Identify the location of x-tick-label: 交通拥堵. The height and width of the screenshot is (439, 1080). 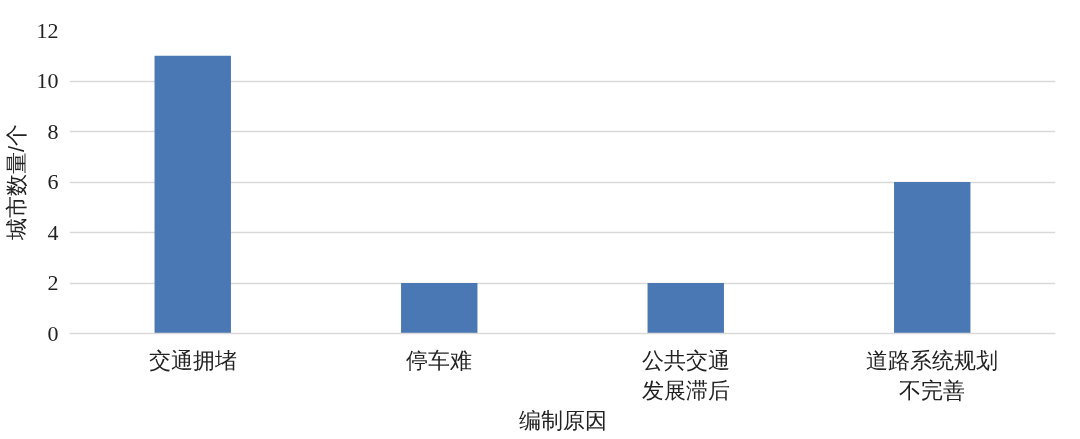
(192, 360).